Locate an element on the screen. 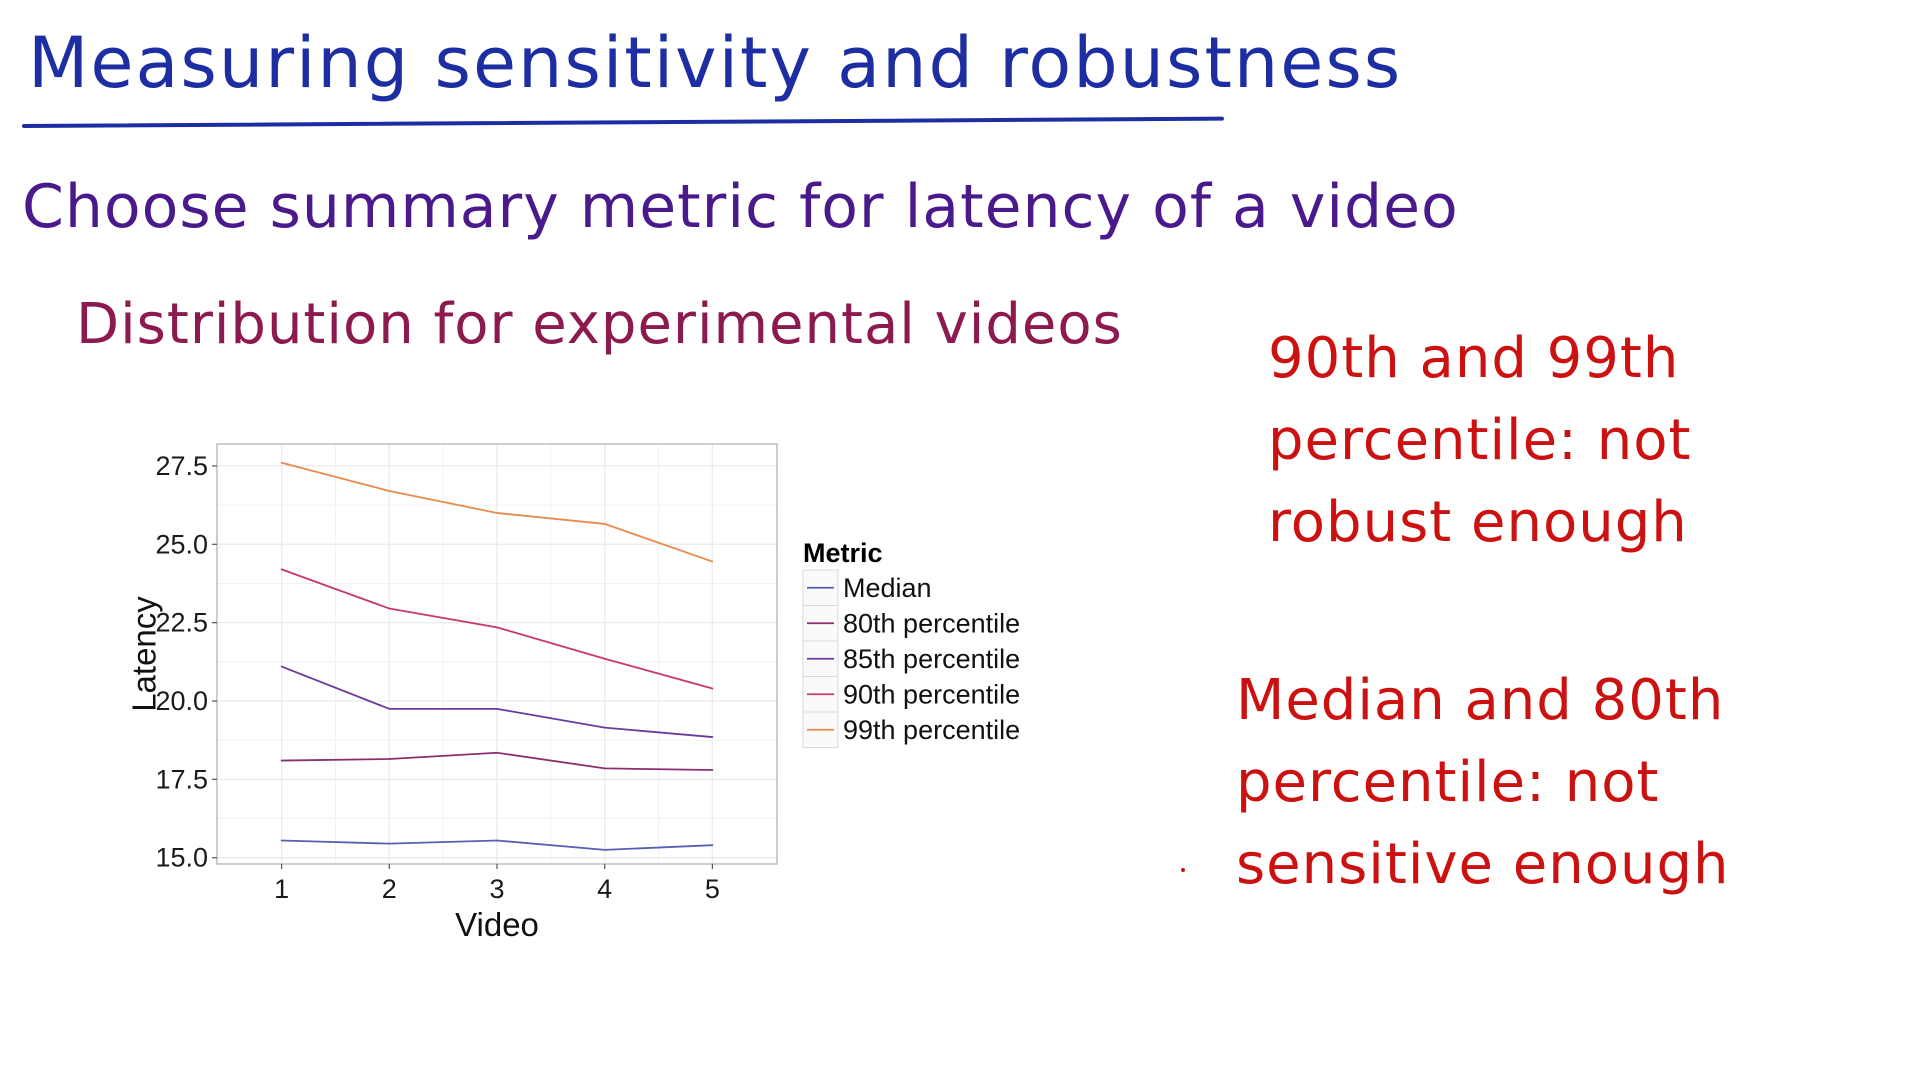  gridlines is located at coordinates (497, 654).